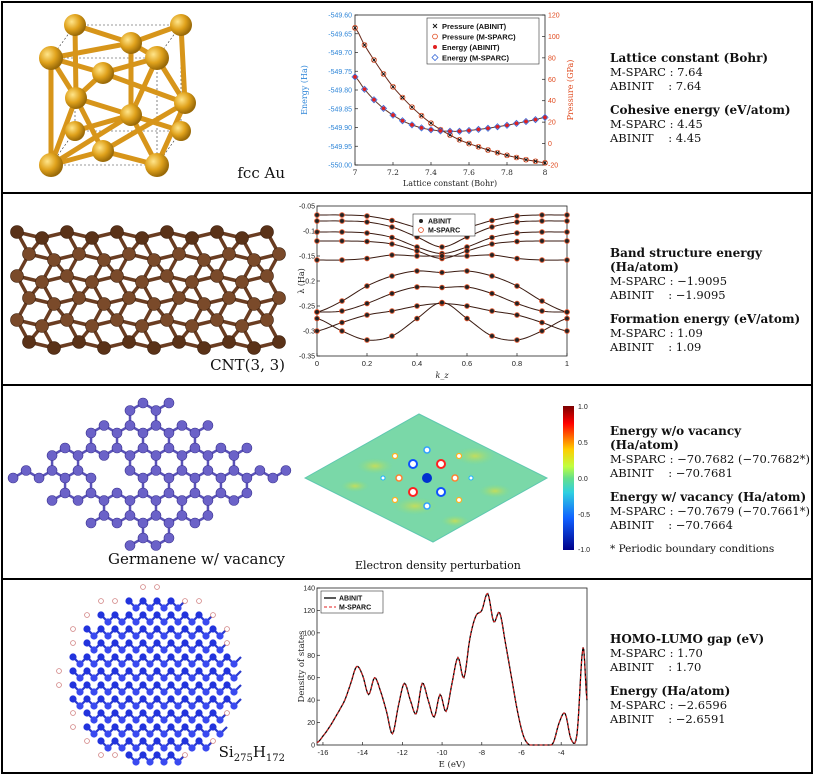  I want to click on legend-label: Pressure (ABINIT), so click(474, 26).